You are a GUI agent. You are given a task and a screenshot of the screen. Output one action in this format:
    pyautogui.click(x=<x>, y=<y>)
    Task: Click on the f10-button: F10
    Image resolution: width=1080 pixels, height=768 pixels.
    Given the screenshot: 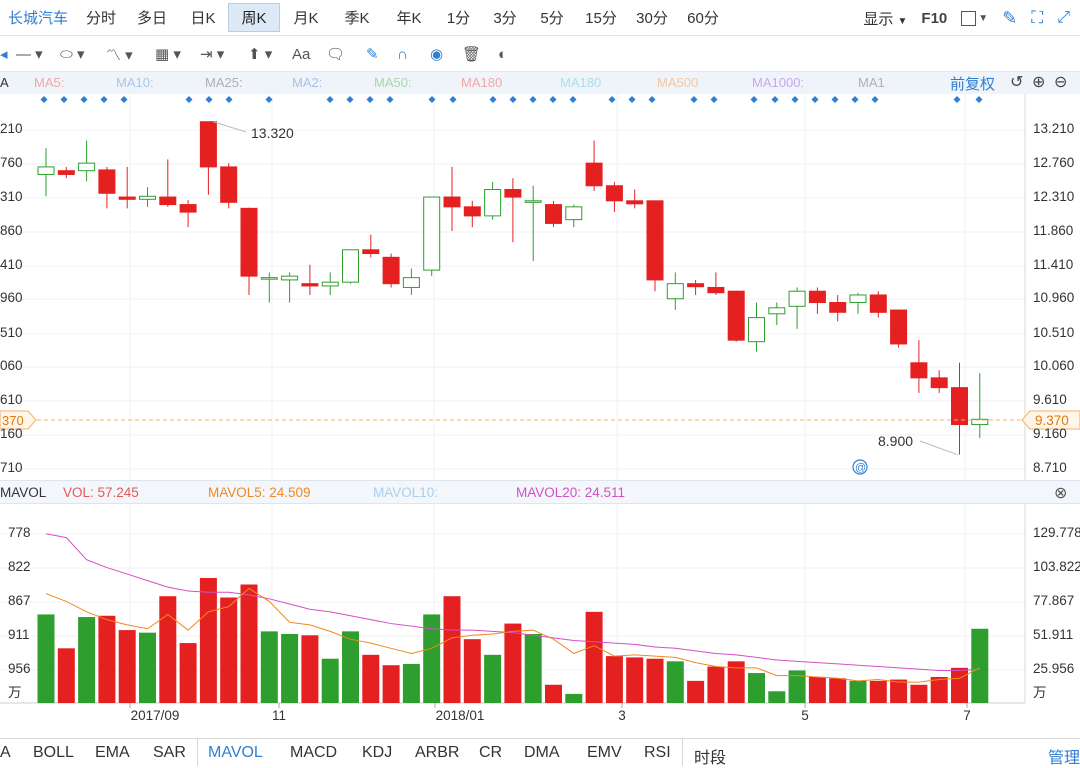 What is the action you would take?
    pyautogui.click(x=934, y=18)
    